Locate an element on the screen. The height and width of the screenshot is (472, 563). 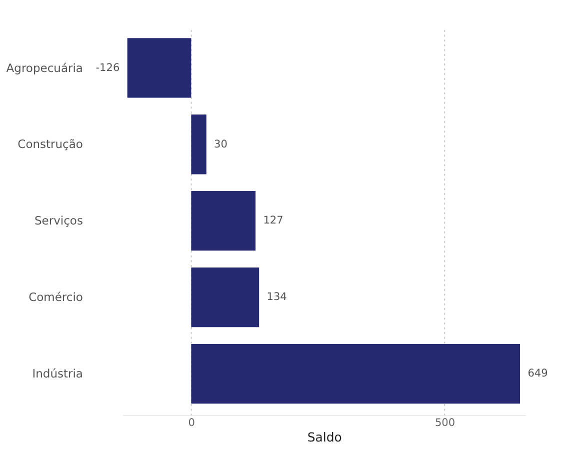
x-tick-label: 500 is located at coordinates (445, 423).